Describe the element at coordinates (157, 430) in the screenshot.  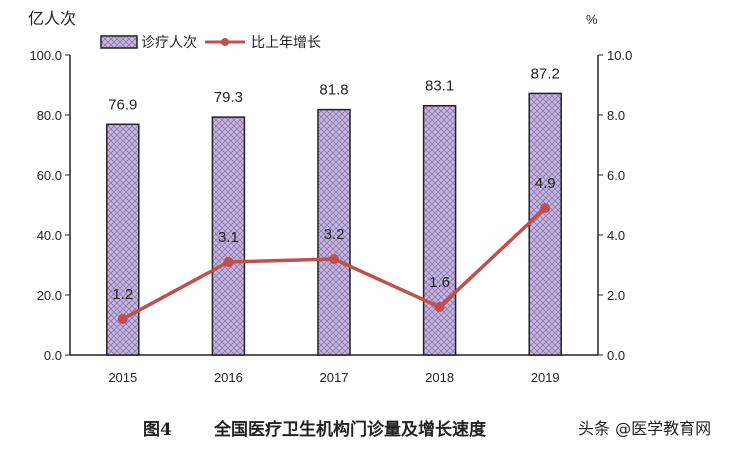
I see `caption-number: 图4` at that location.